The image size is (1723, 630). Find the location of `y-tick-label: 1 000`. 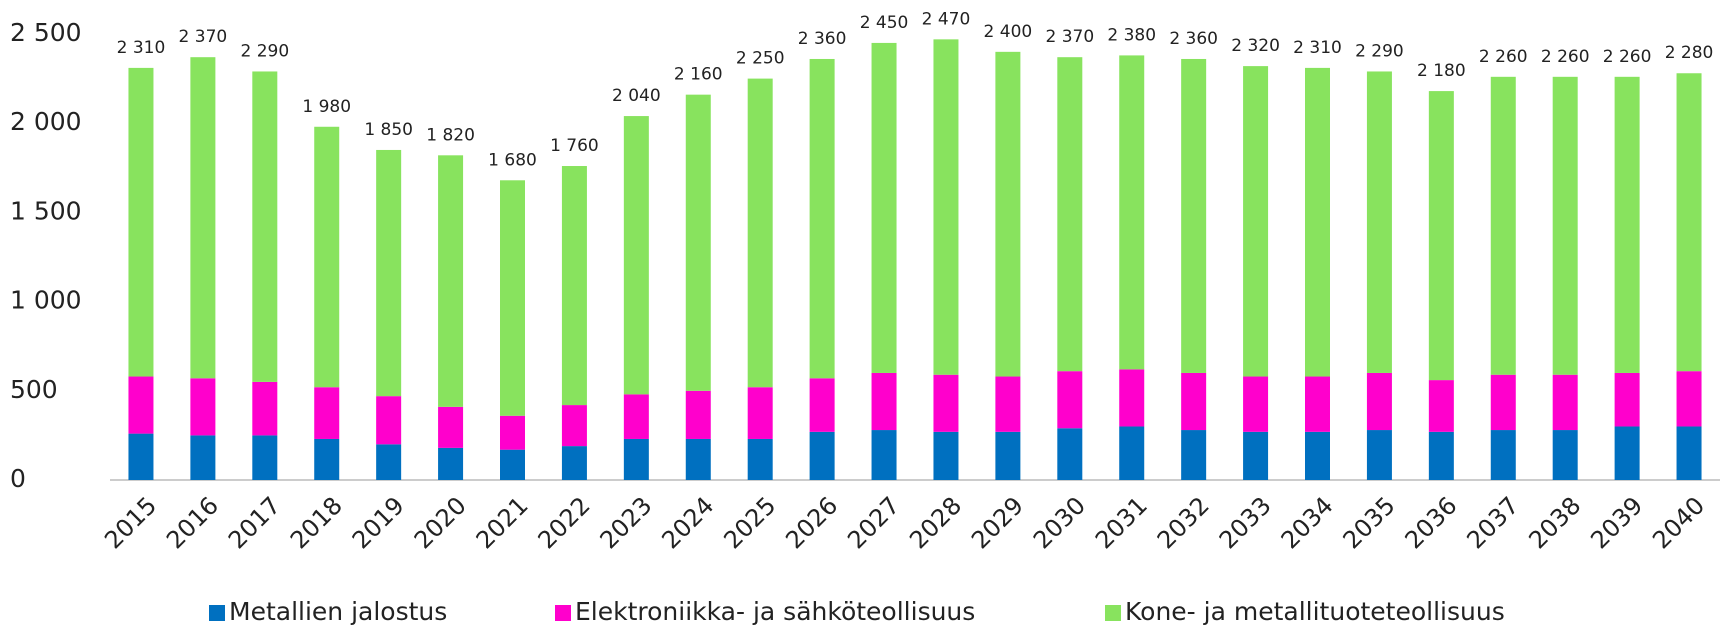

y-tick-label: 1 000 is located at coordinates (46, 300).